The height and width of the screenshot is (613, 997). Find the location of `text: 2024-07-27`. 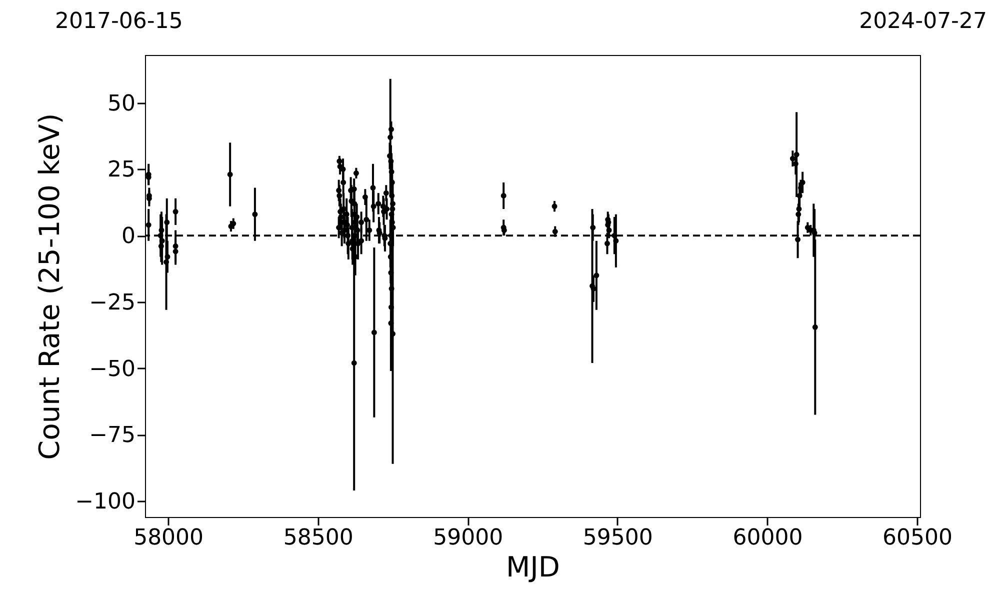

text: 2024-07-27 is located at coordinates (923, 21).